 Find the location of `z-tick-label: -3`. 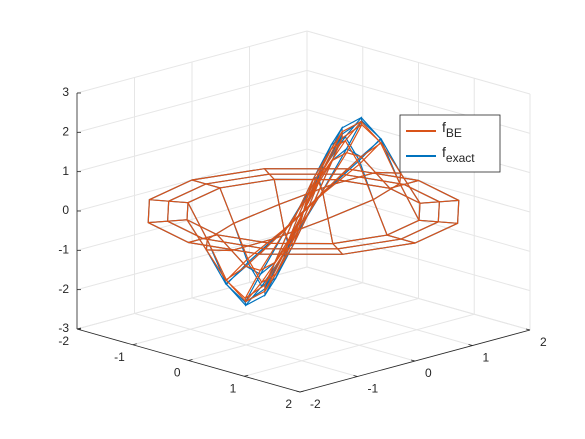

z-tick-label: -3 is located at coordinates (63, 328).